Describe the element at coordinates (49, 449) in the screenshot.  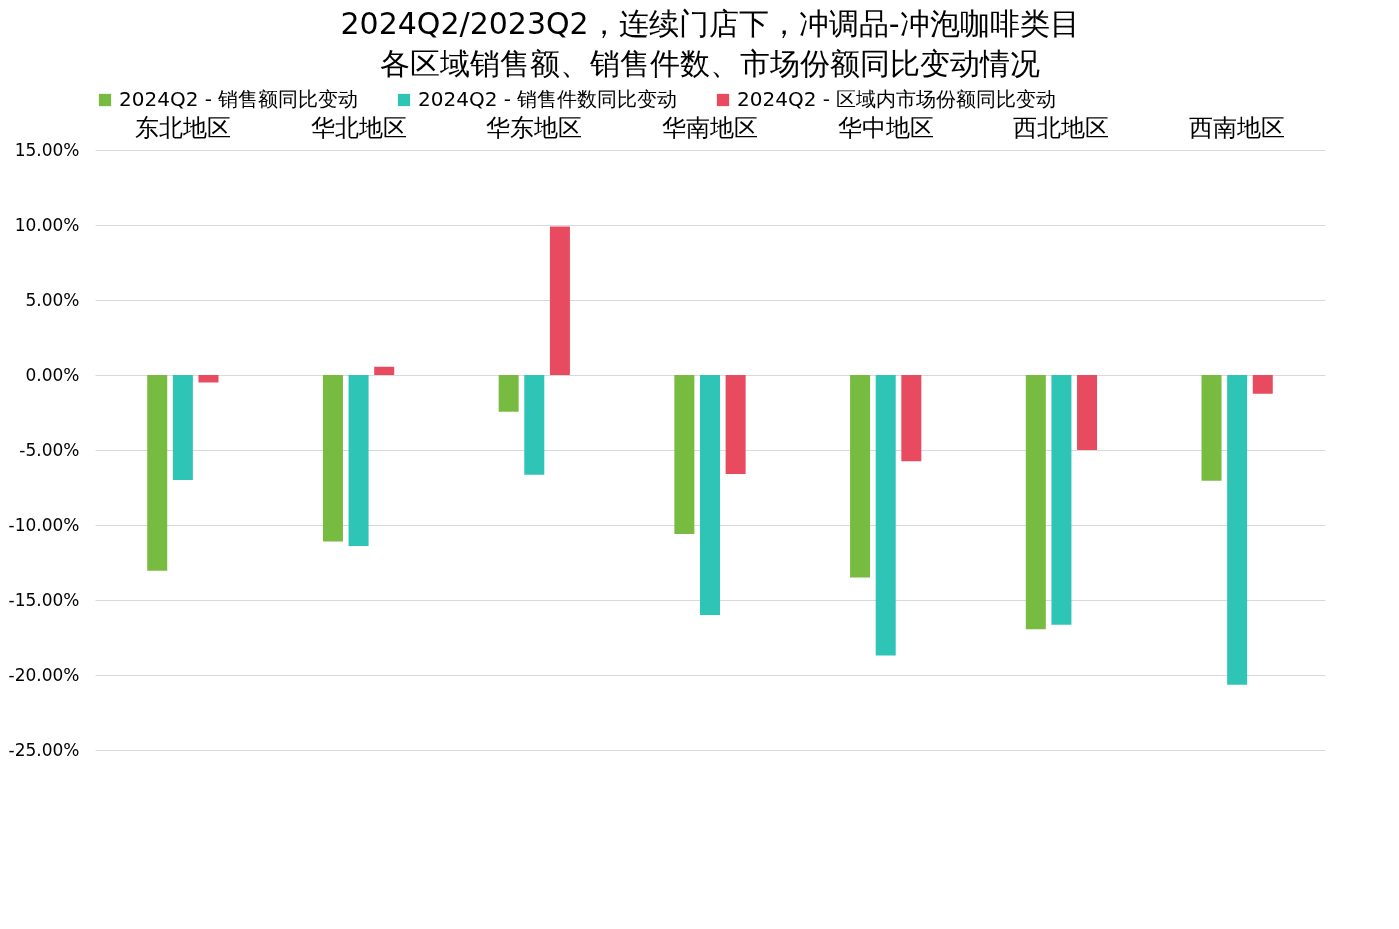
I see `y-tick-label: -5.00%` at that location.